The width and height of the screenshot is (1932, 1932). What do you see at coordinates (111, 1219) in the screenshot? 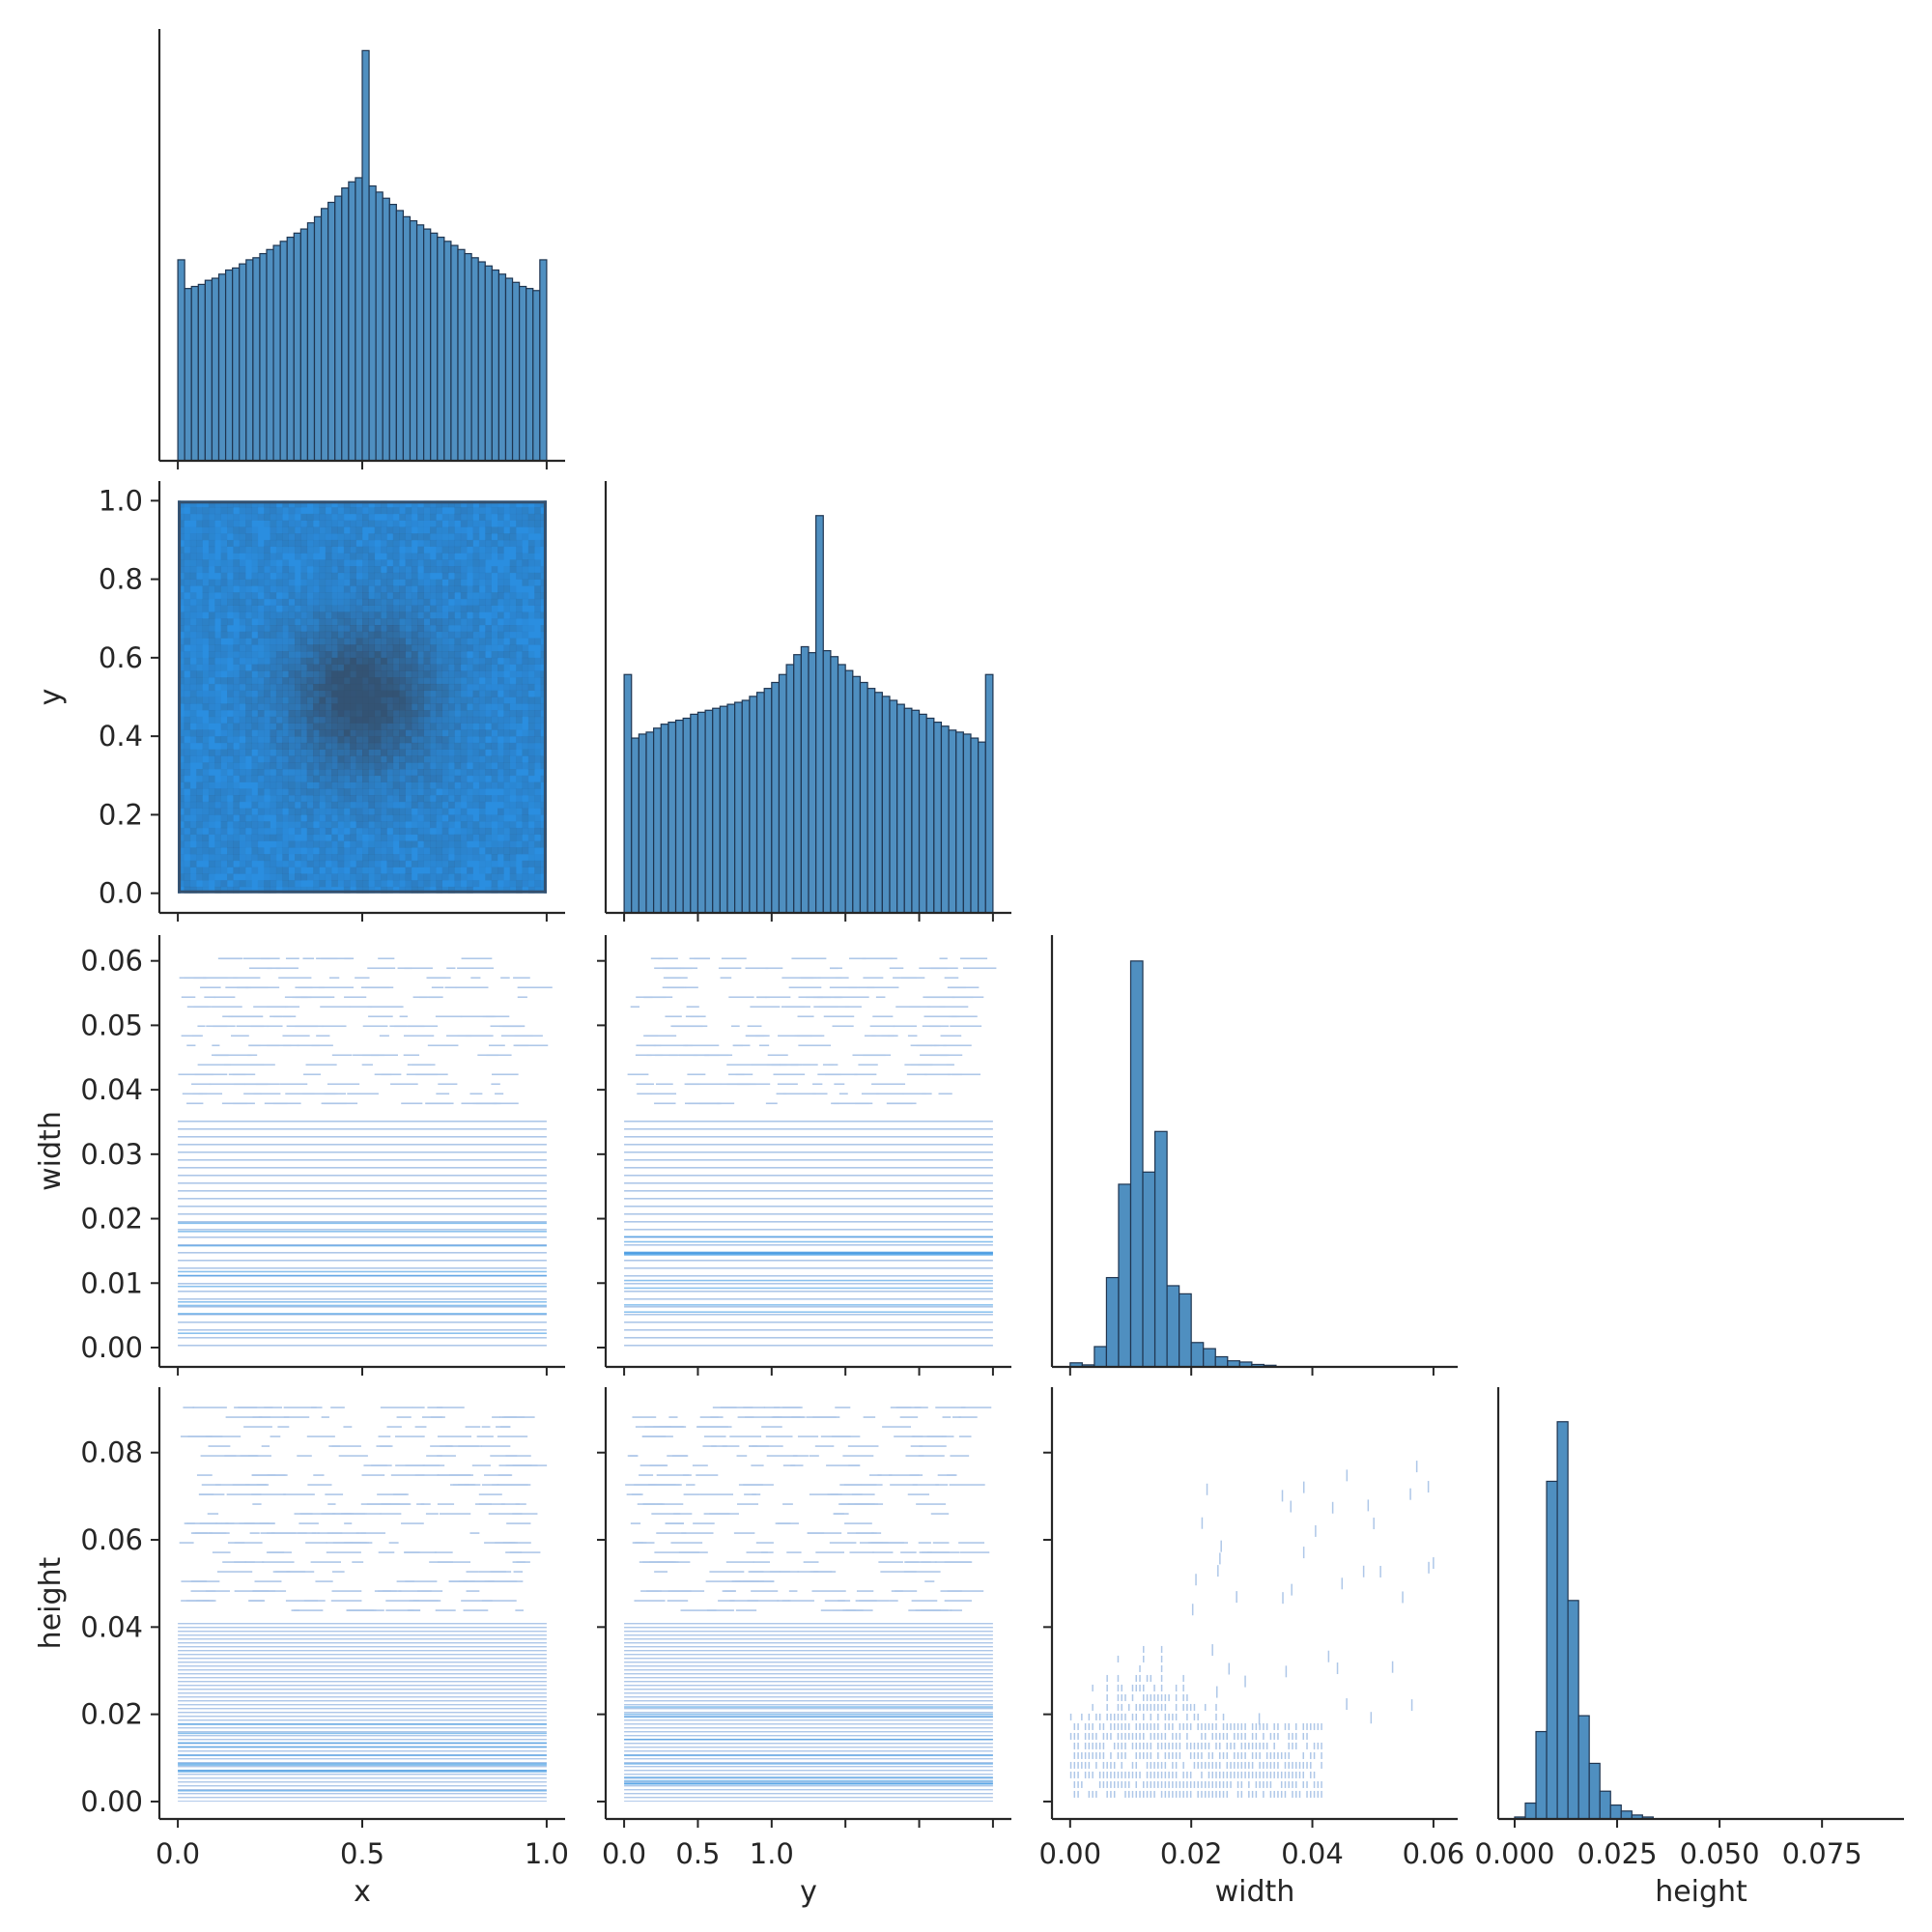
I see `y-tick-label: 0.02` at bounding box center [111, 1219].